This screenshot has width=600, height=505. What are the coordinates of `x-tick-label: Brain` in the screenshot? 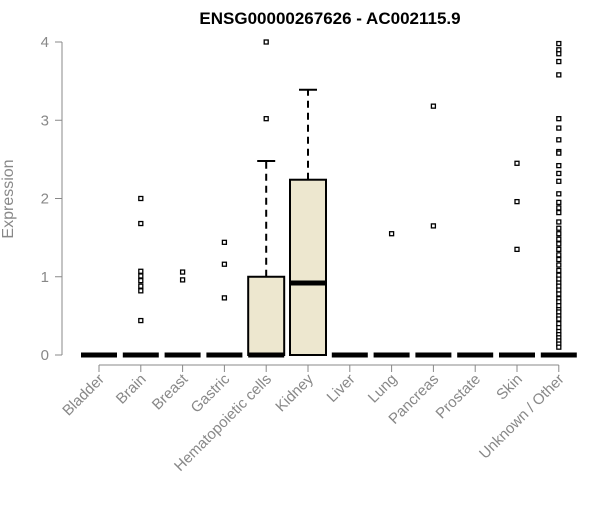 It's located at (131, 389).